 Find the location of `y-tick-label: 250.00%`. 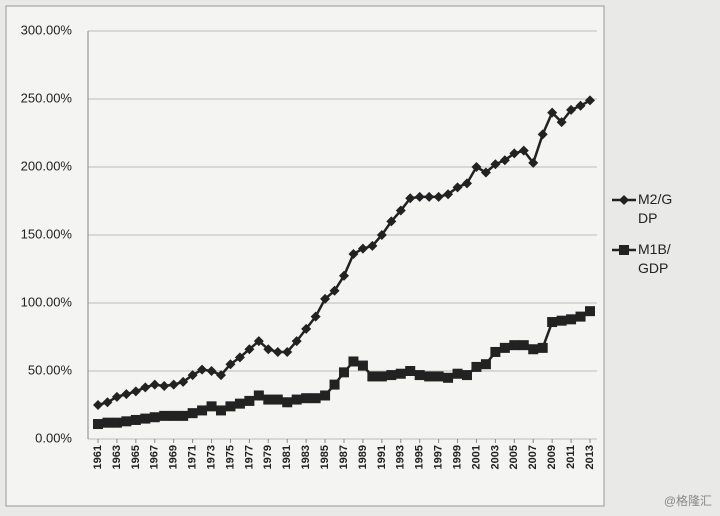

y-tick-label: 250.00% is located at coordinates (47, 97).